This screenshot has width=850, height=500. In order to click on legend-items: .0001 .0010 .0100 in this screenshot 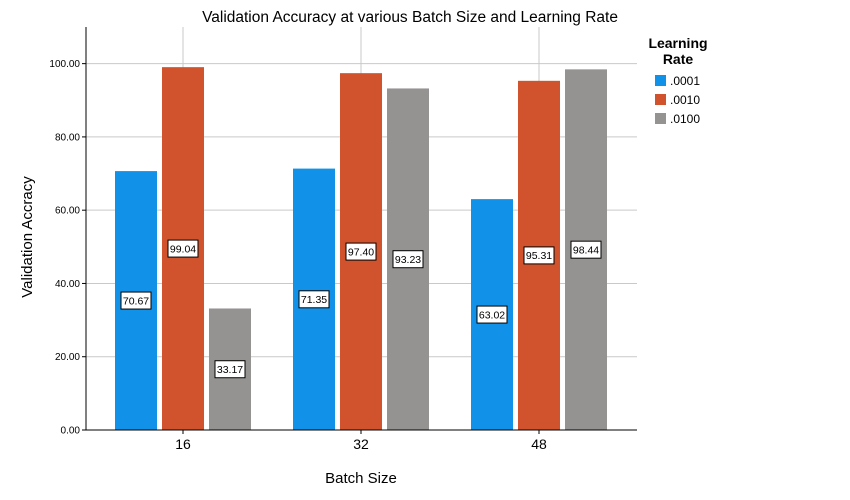, I will do `click(677, 100)`.